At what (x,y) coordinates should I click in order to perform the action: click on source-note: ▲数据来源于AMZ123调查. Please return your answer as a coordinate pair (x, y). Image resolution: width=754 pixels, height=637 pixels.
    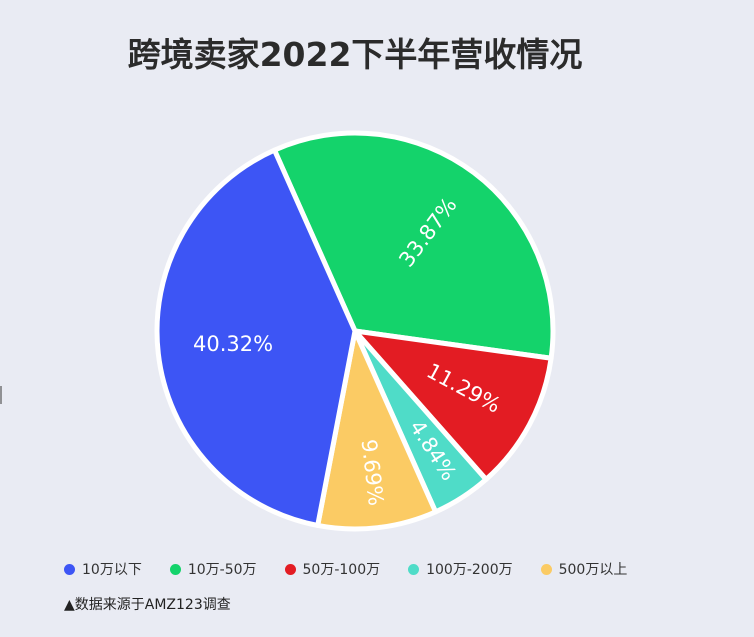
    Looking at the image, I should click on (147, 605).